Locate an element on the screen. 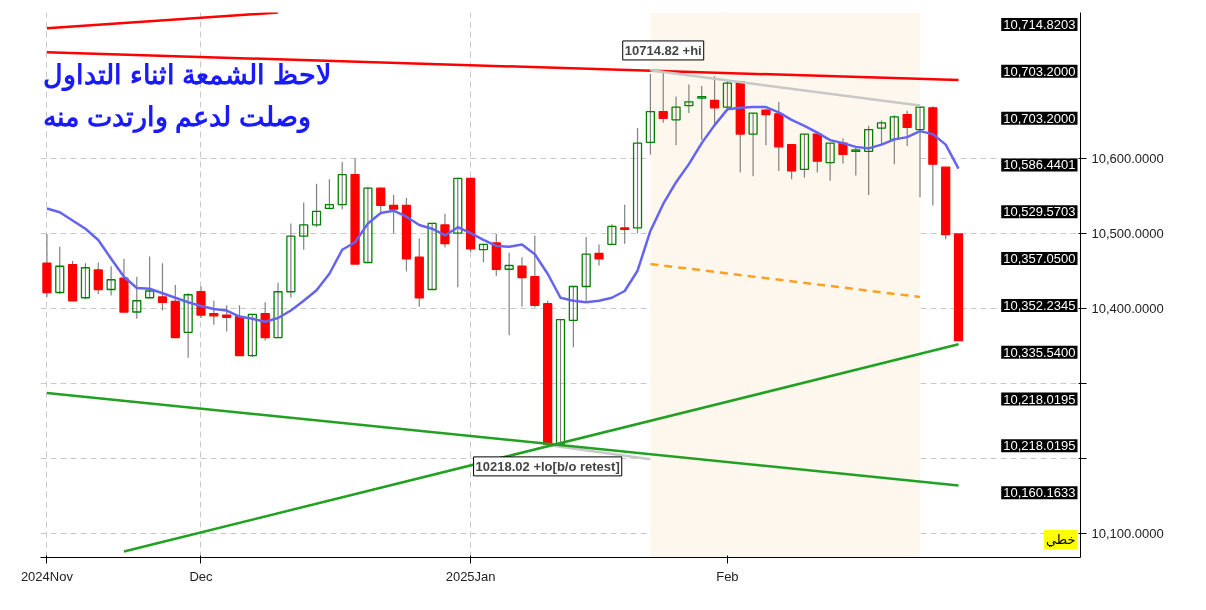 The width and height of the screenshot is (1206, 610). text: 10,335.5400 is located at coordinates (1039, 352).